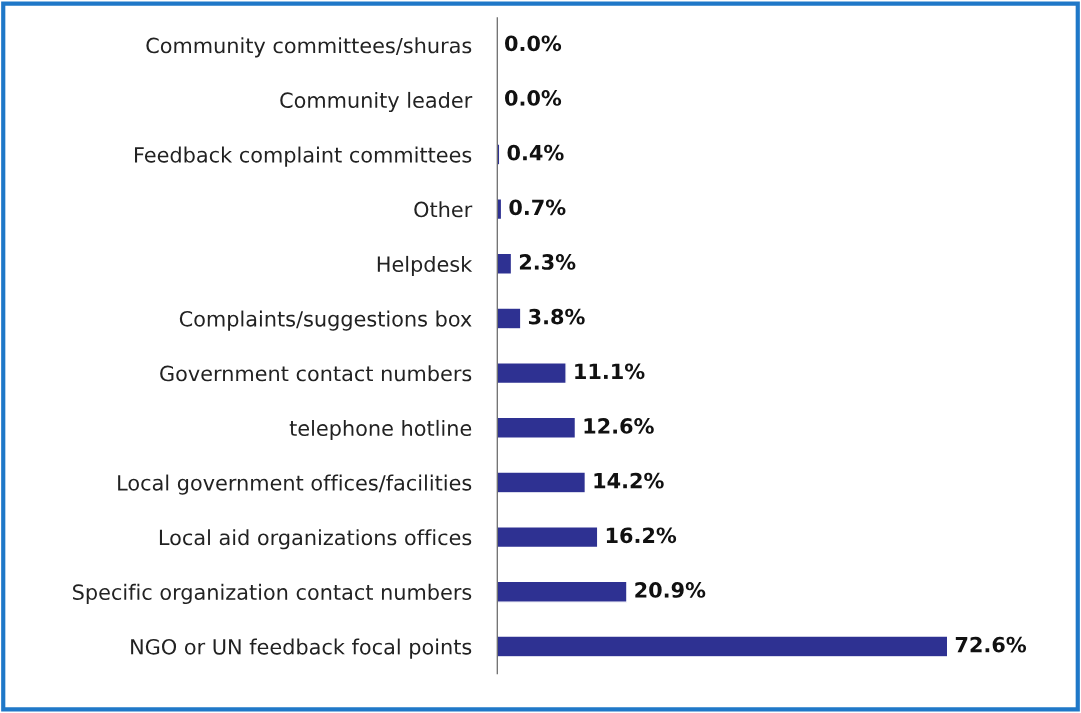 The width and height of the screenshot is (1081, 713). I want to click on data-label: 16.2%, so click(641, 535).